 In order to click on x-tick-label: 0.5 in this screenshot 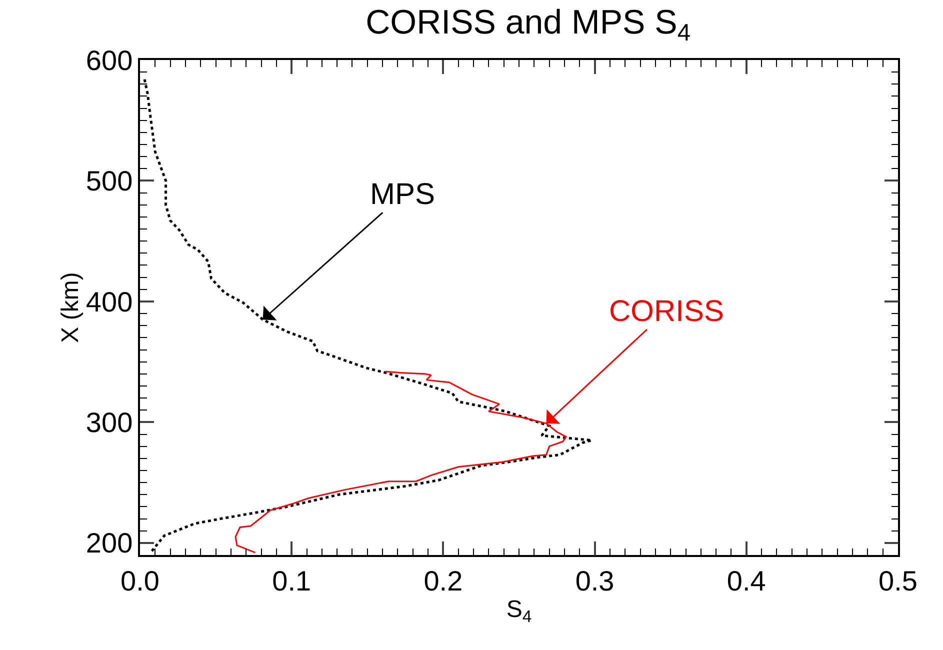, I will do `click(898, 580)`.